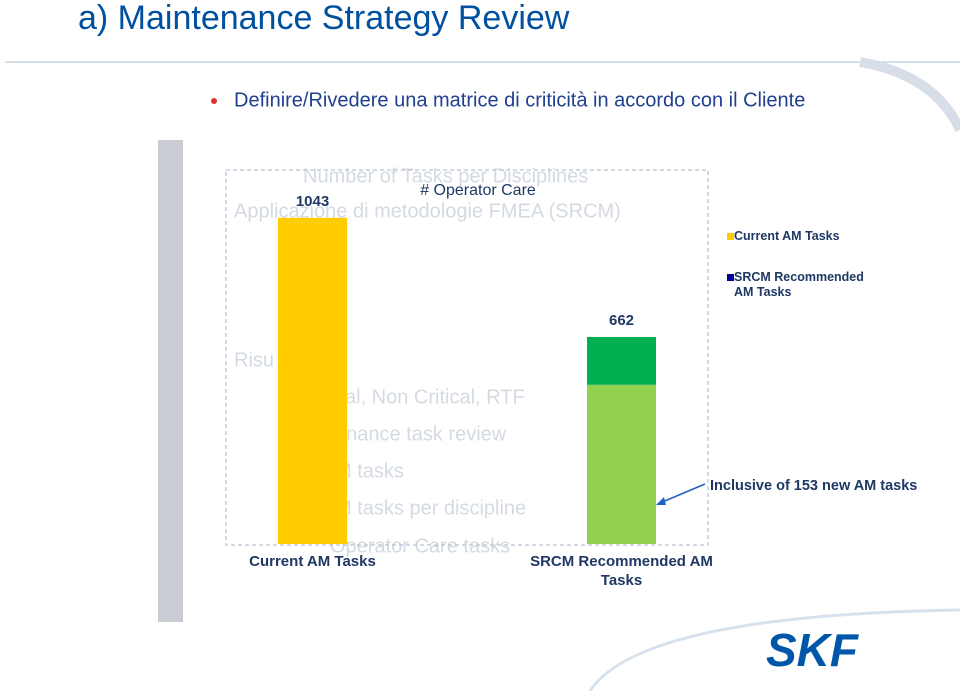 Image resolution: width=960 pixels, height=691 pixels. Describe the element at coordinates (369, 471) in the screenshot. I see `background-text: M tasks` at that location.